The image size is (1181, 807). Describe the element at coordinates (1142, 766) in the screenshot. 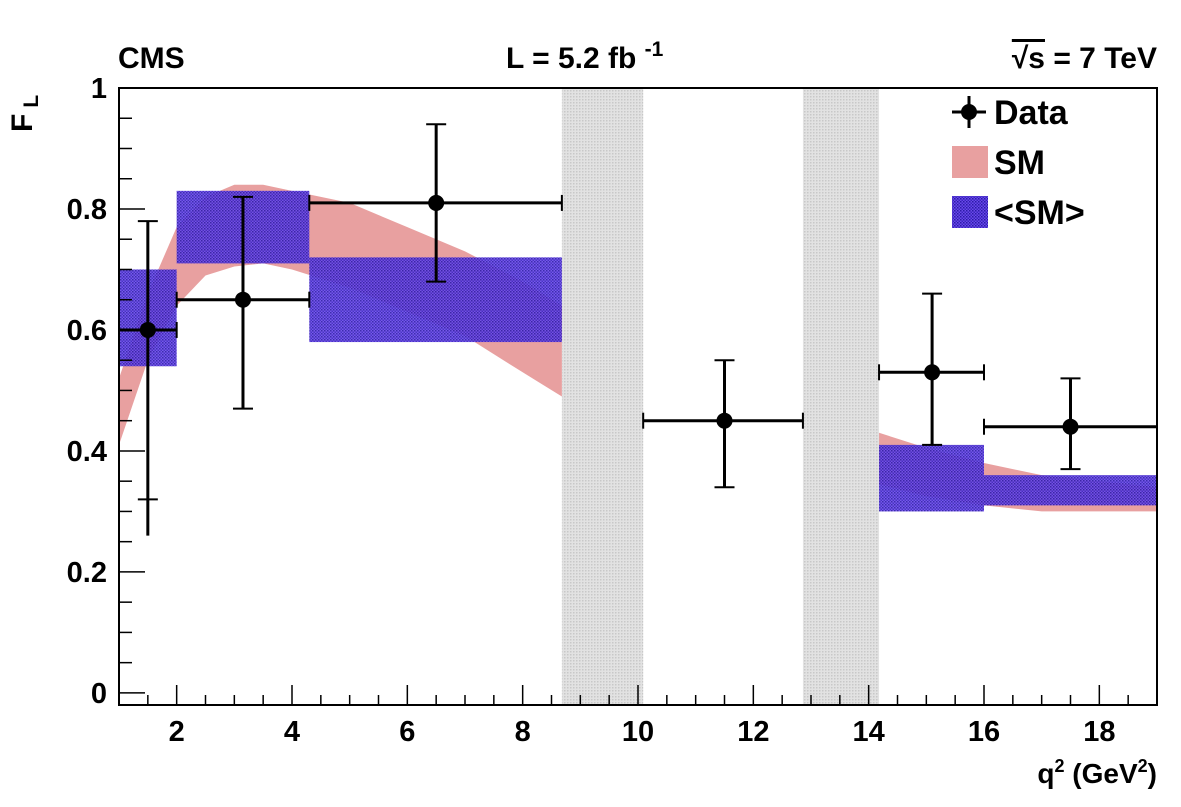

I see `x-axis-label-unit-sup: 2` at that location.